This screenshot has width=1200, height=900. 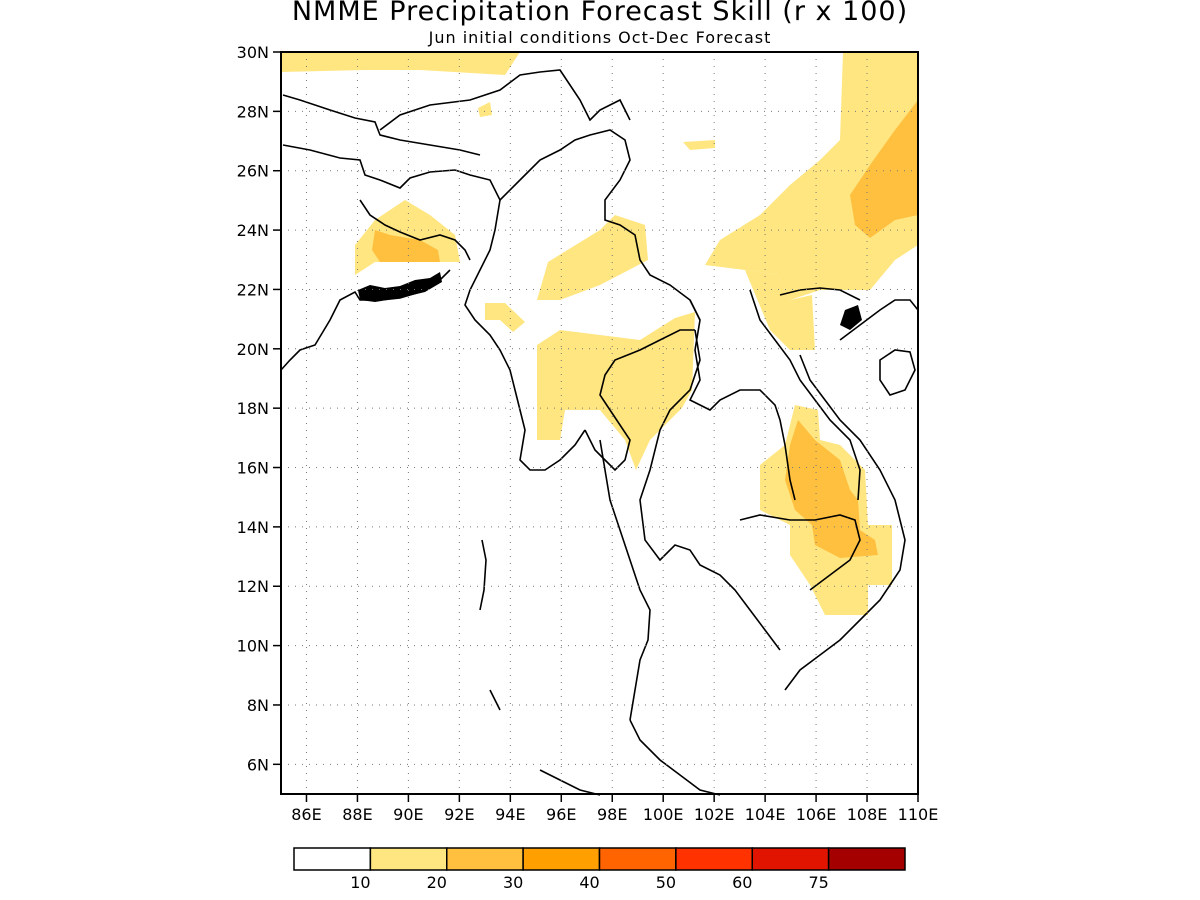 I want to click on thailand-gulf, so click(x=710, y=490).